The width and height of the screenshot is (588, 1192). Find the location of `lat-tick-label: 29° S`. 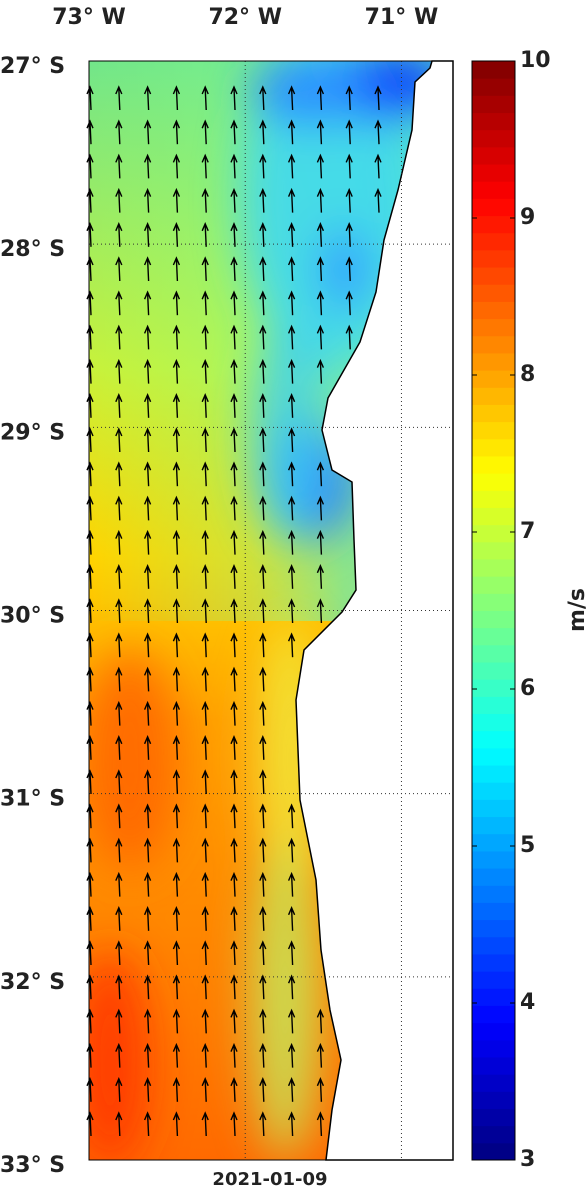

lat-tick-label: 29° S is located at coordinates (32, 432).